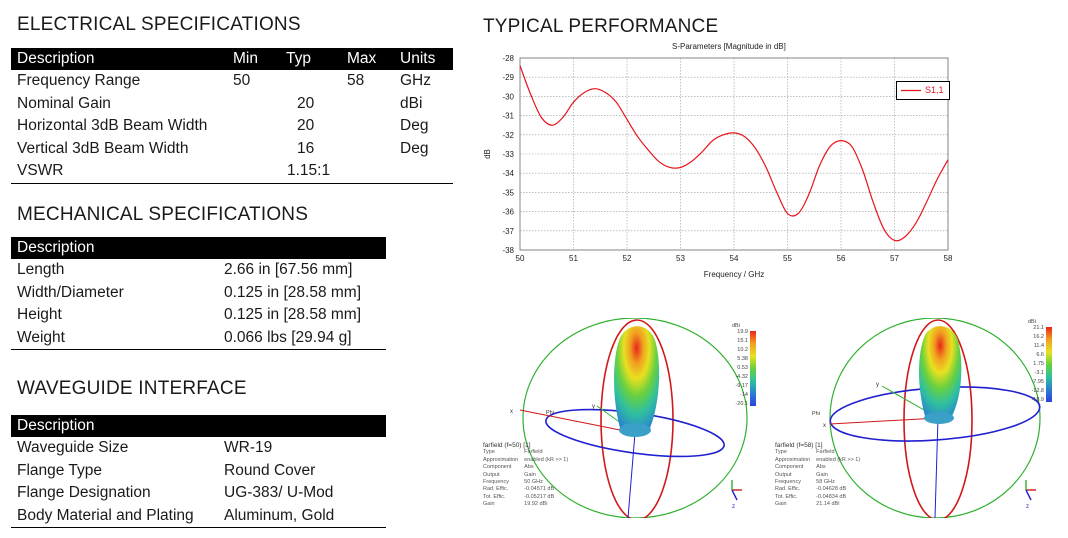 The height and width of the screenshot is (538, 1068). What do you see at coordinates (508, 116) in the screenshot?
I see `y-tick-label: -31` at bounding box center [508, 116].